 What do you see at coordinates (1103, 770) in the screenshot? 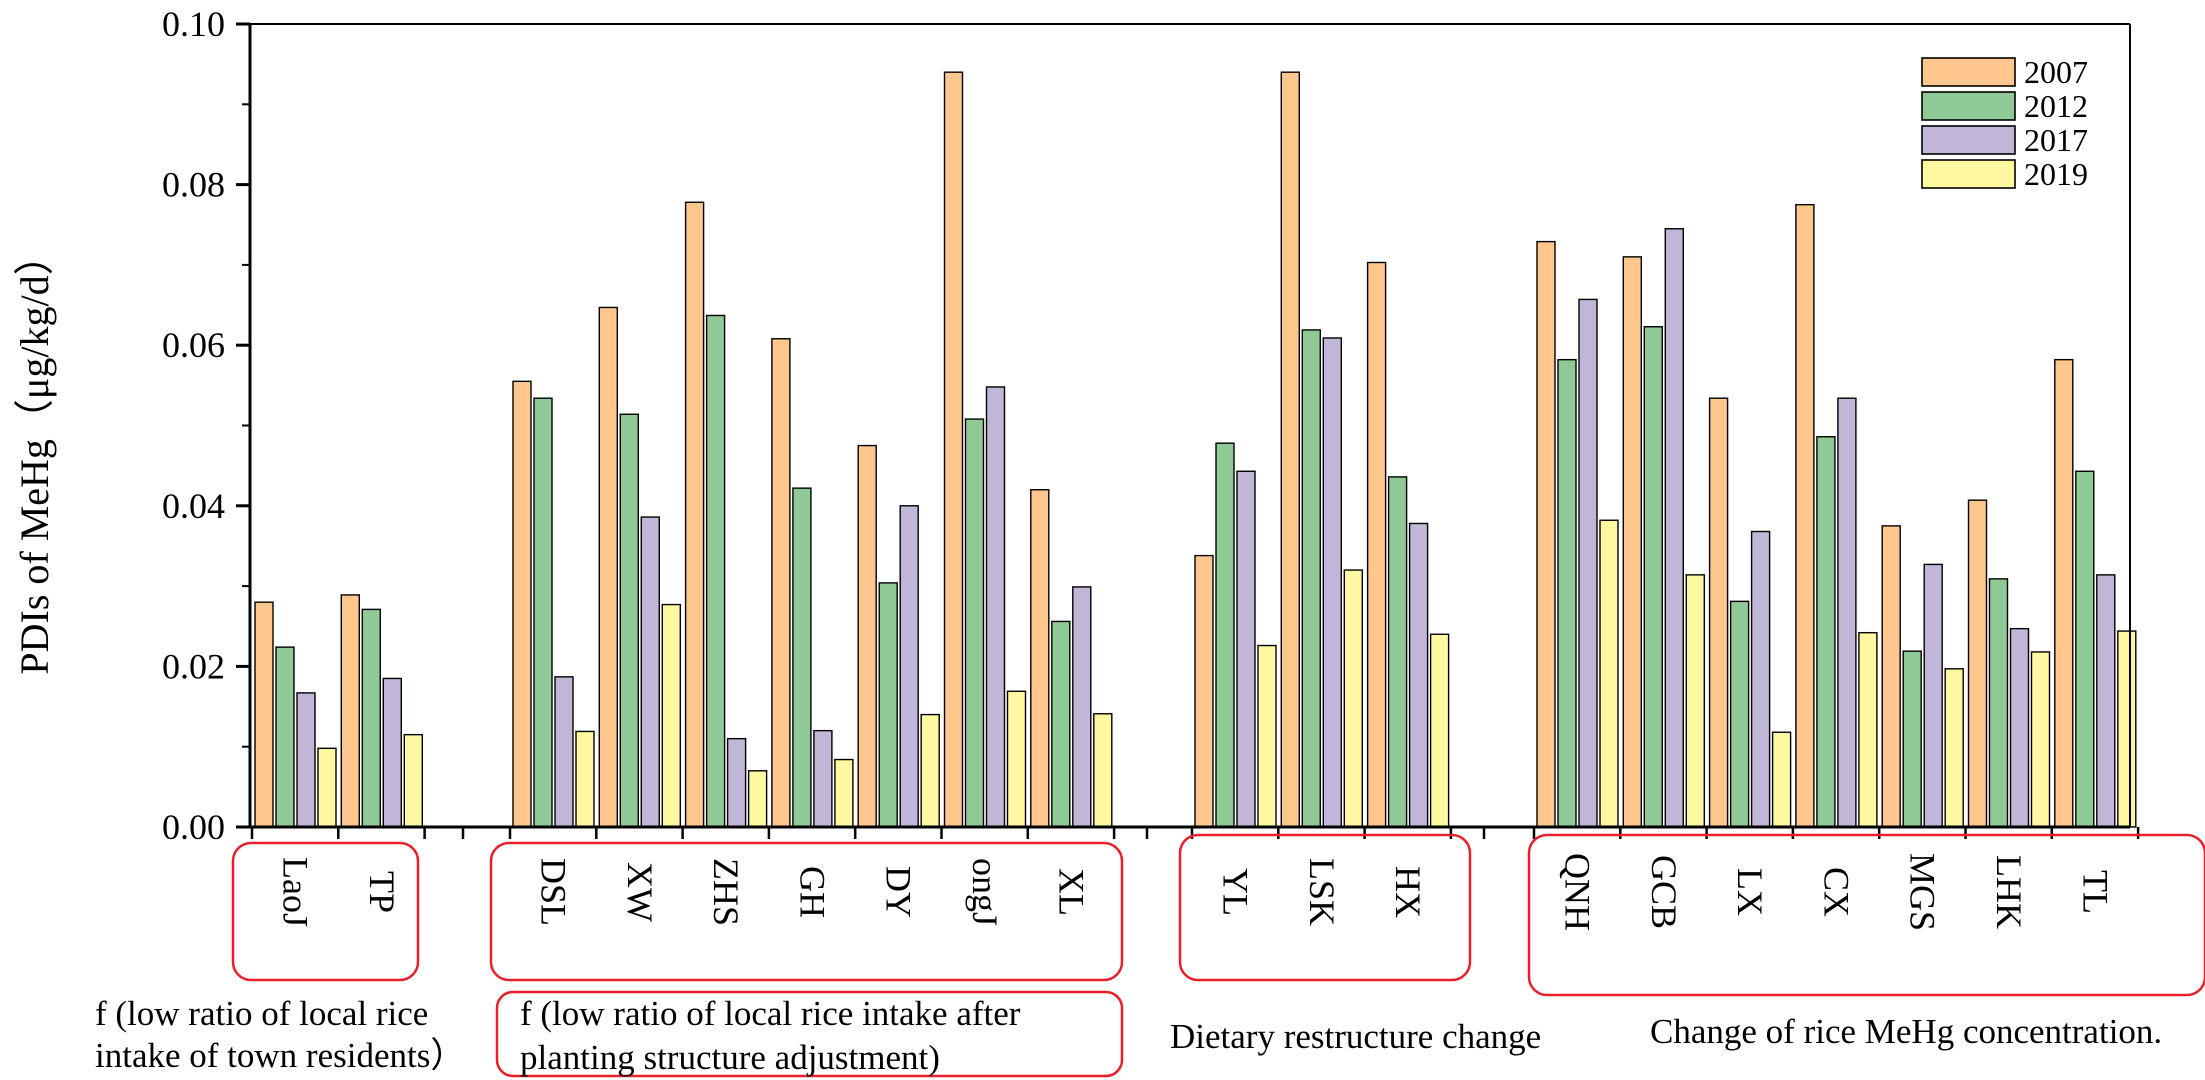
I see `bar-XL-2019` at bounding box center [1103, 770].